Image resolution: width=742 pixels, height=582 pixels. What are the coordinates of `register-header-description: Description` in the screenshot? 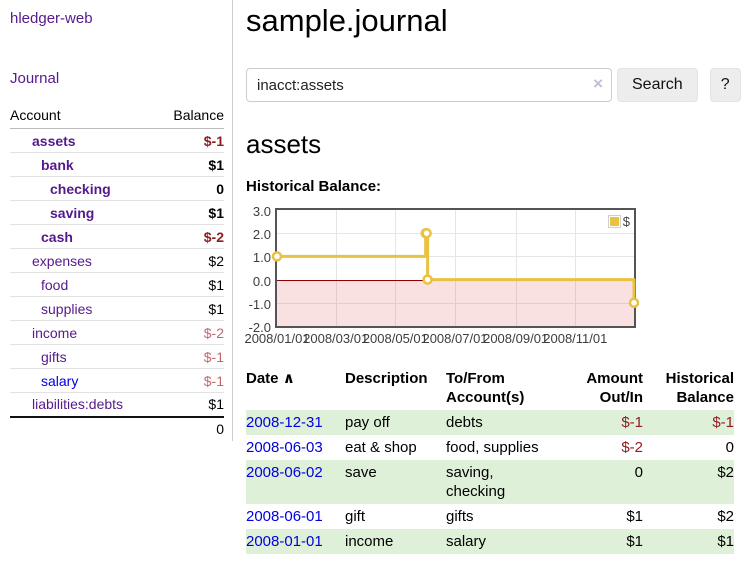 It's located at (386, 378).